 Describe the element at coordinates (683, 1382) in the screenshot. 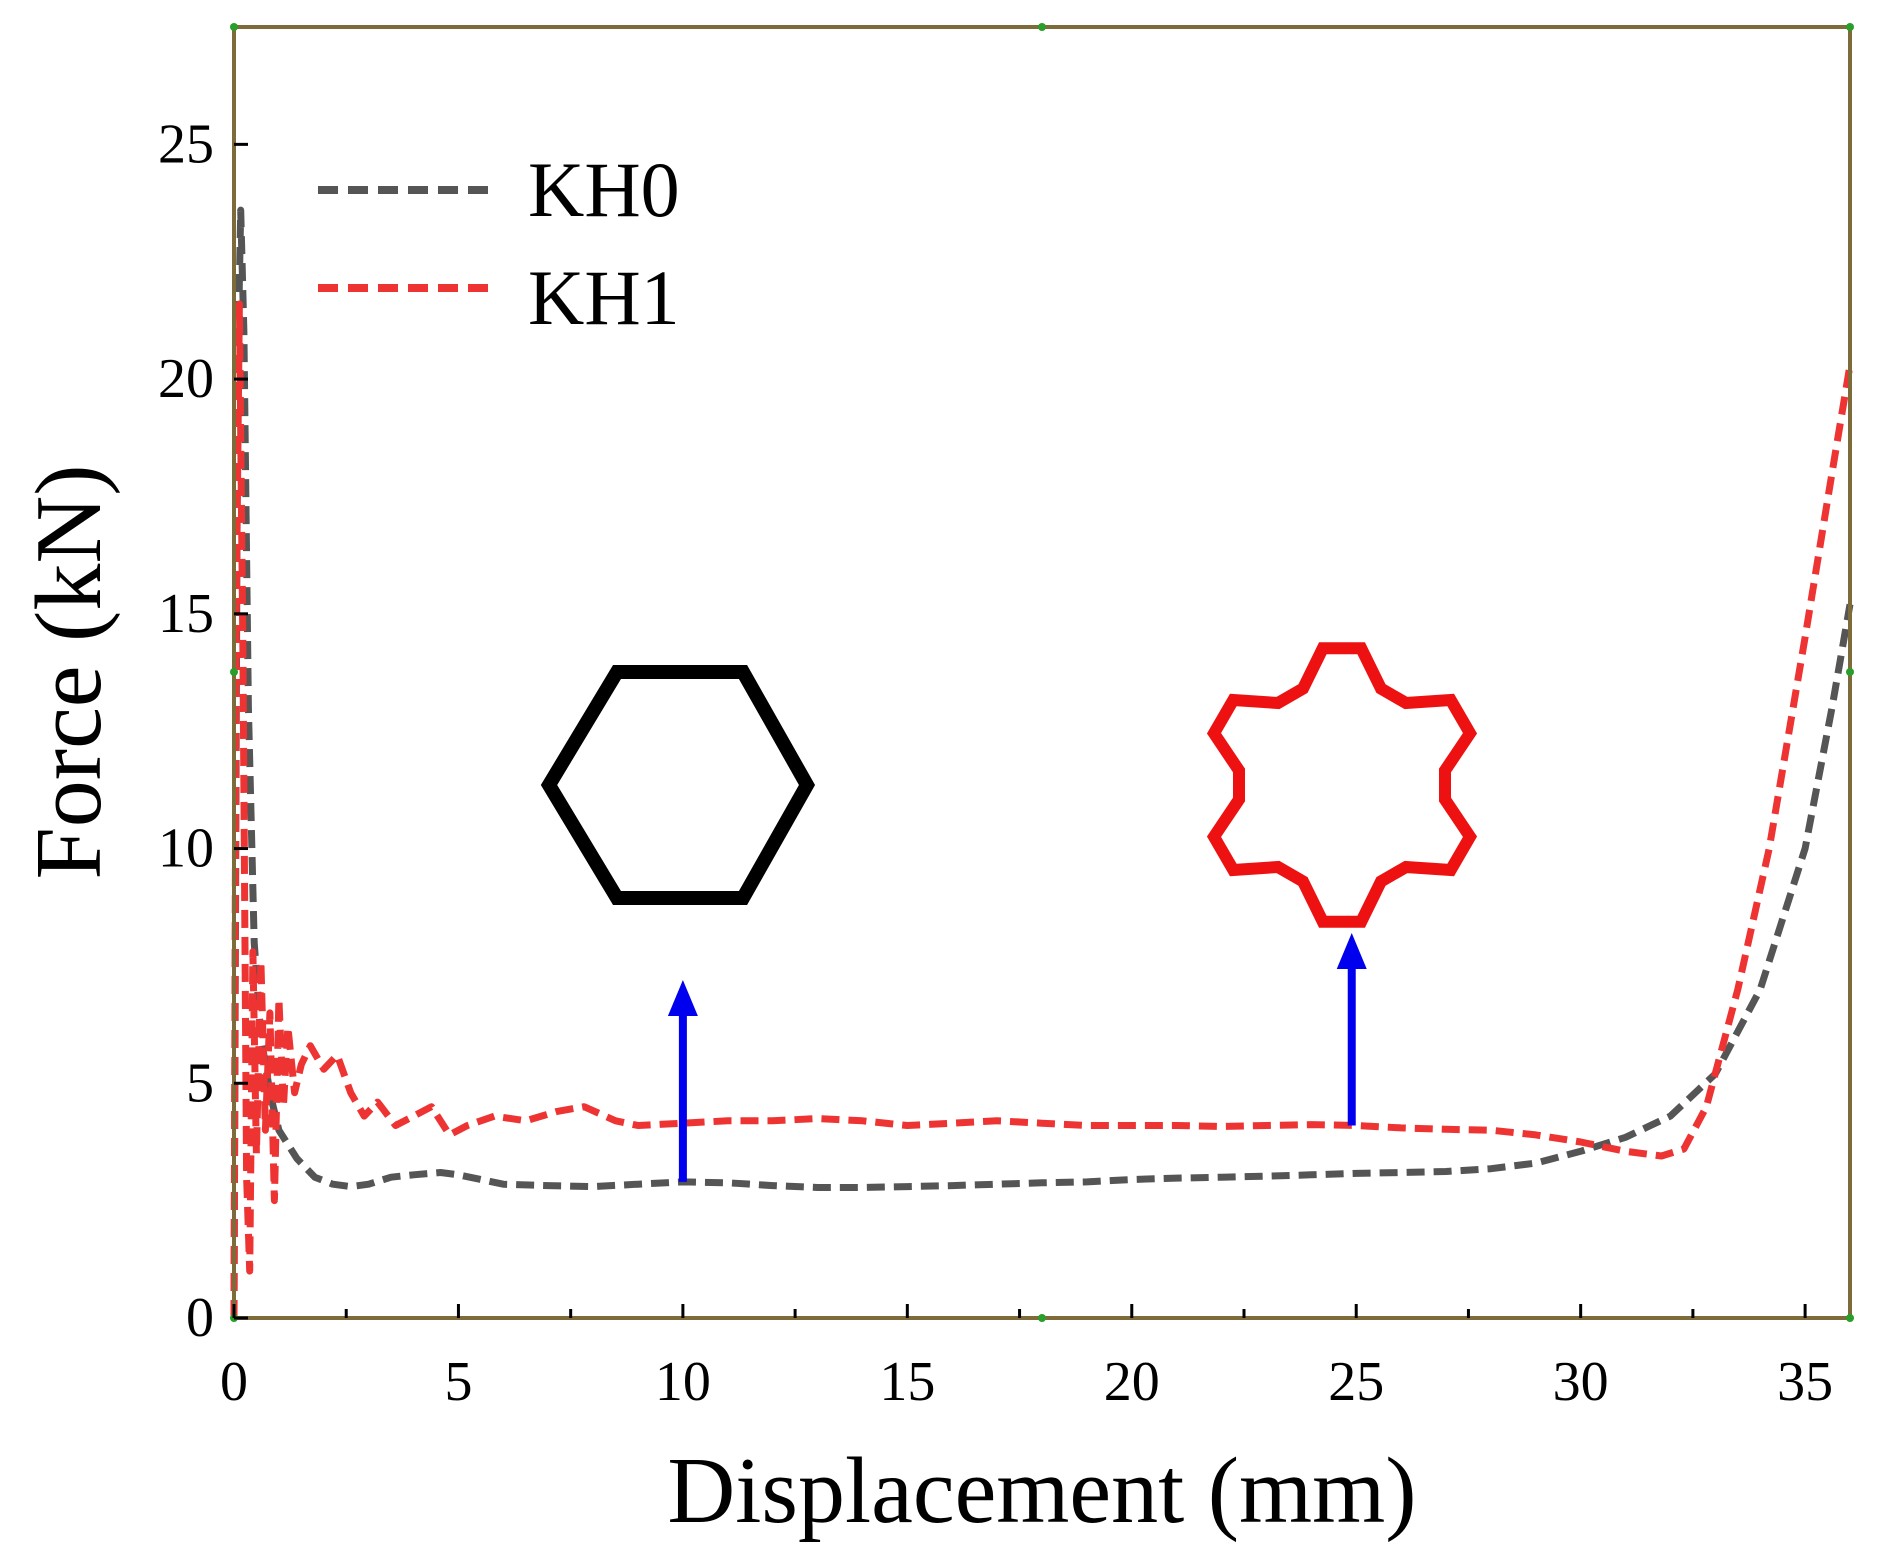

I see `x-tick-label: 10` at that location.